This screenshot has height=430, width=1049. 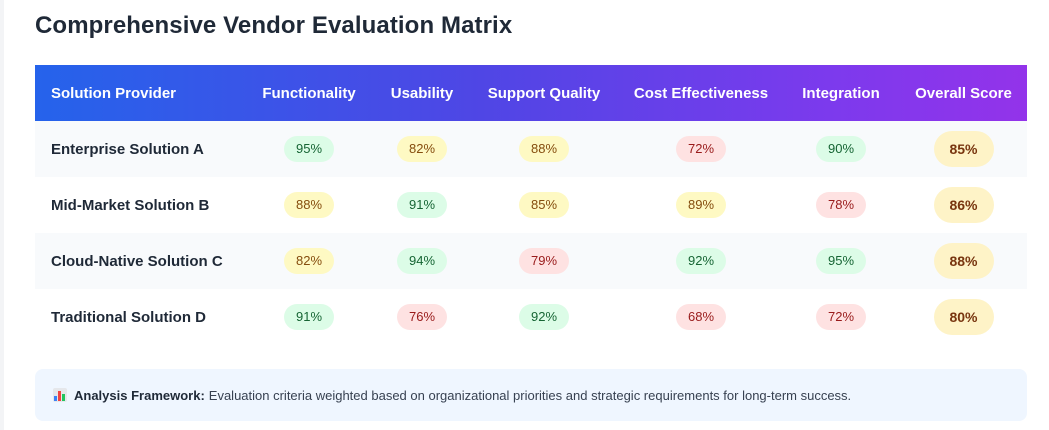 I want to click on page-title: Comprehensive Vendor Evaluation Matrix, so click(x=274, y=25).